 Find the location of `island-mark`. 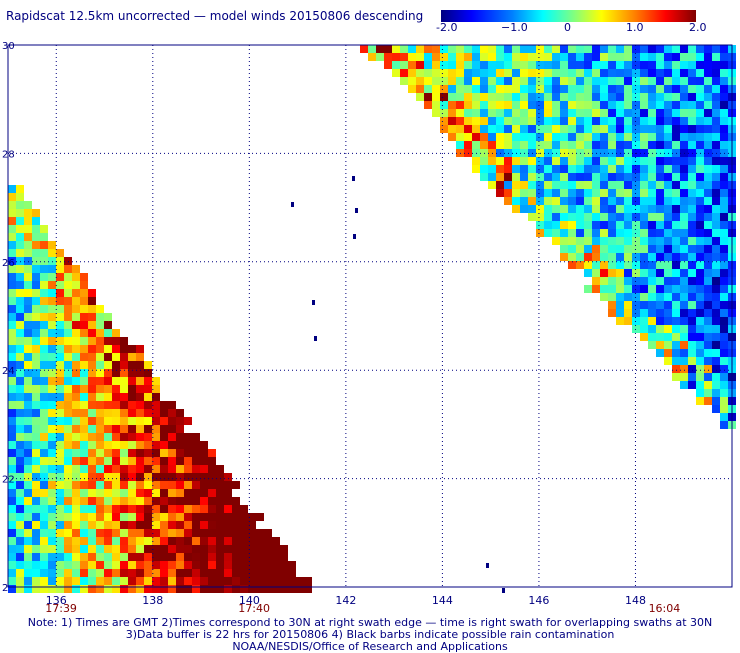

island-mark is located at coordinates (292, 204).